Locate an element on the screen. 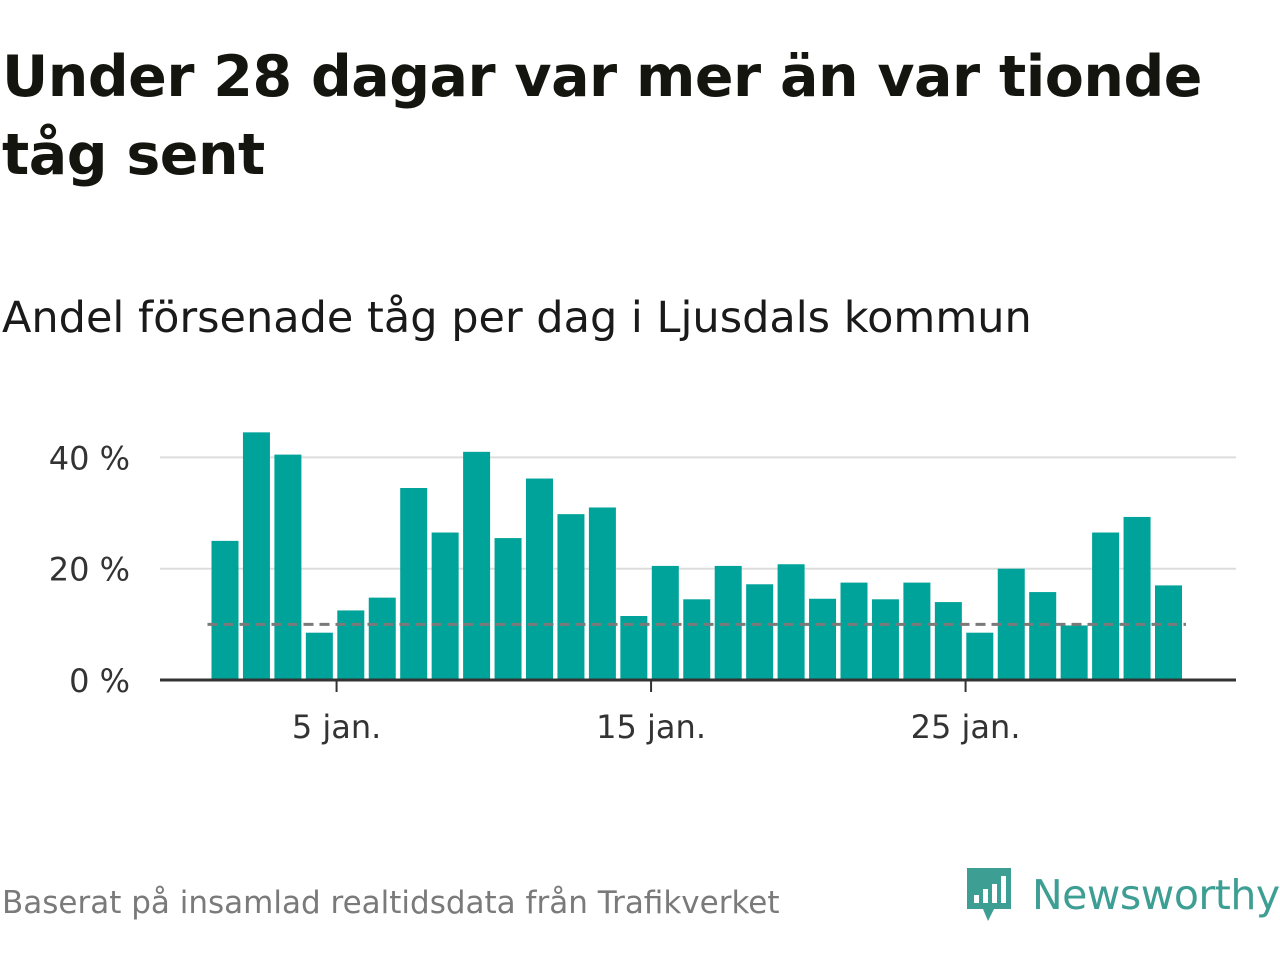  x-tick-label: 5 jan. is located at coordinates (336, 727).